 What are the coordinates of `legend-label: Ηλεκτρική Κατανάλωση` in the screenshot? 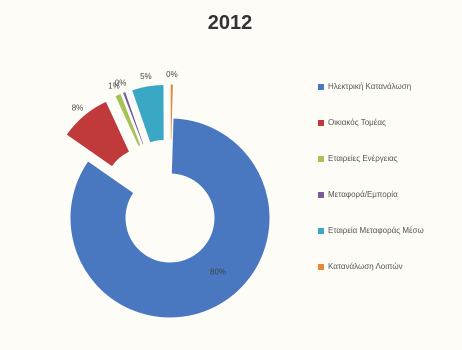 It's located at (370, 86).